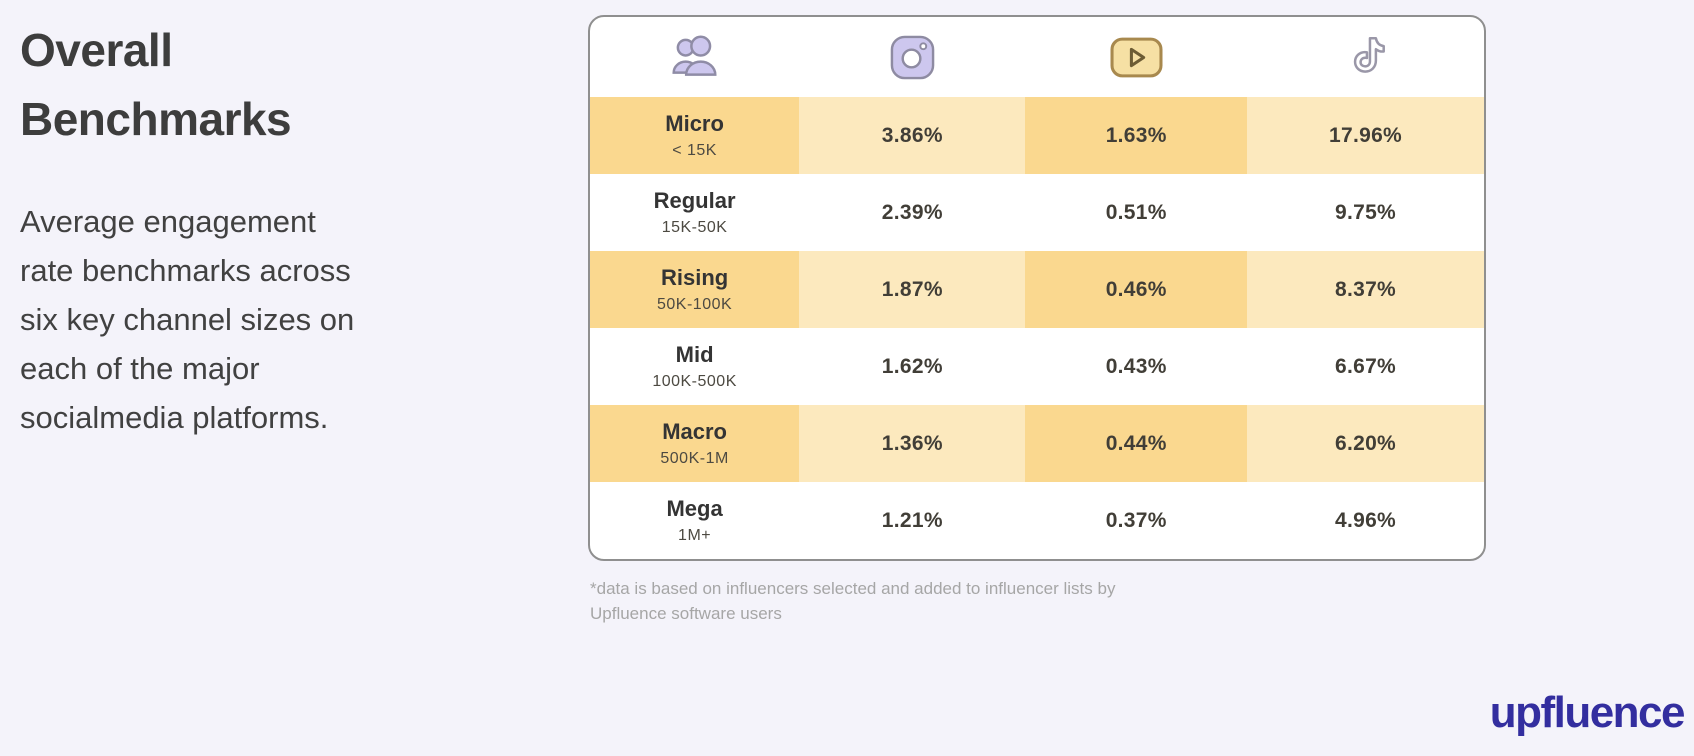 The image size is (1694, 756). Describe the element at coordinates (694, 277) in the screenshot. I see `tier-name: Rising` at that location.